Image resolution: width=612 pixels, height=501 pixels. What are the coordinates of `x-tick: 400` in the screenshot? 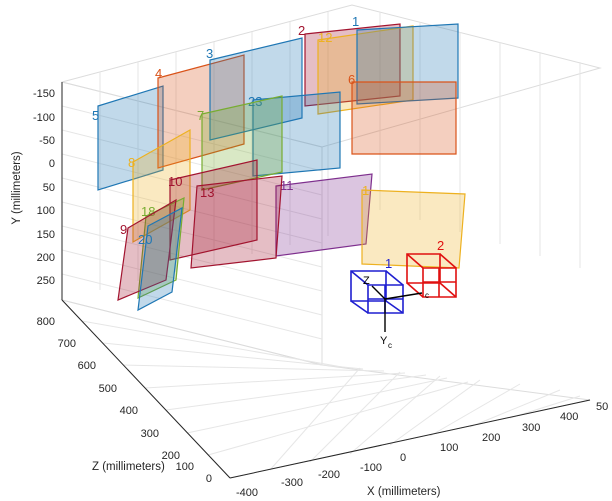 It's located at (569, 417).